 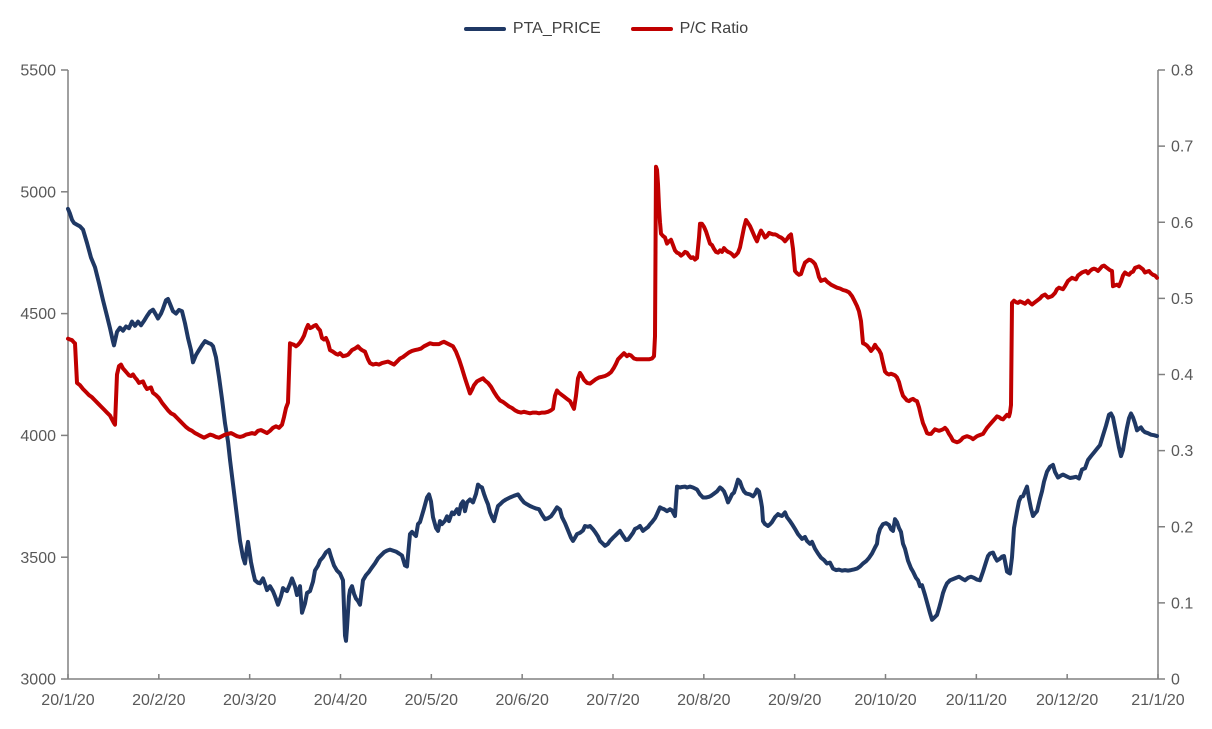 What do you see at coordinates (794, 700) in the screenshot?
I see `x-axis-tick-label: 20/9/20` at bounding box center [794, 700].